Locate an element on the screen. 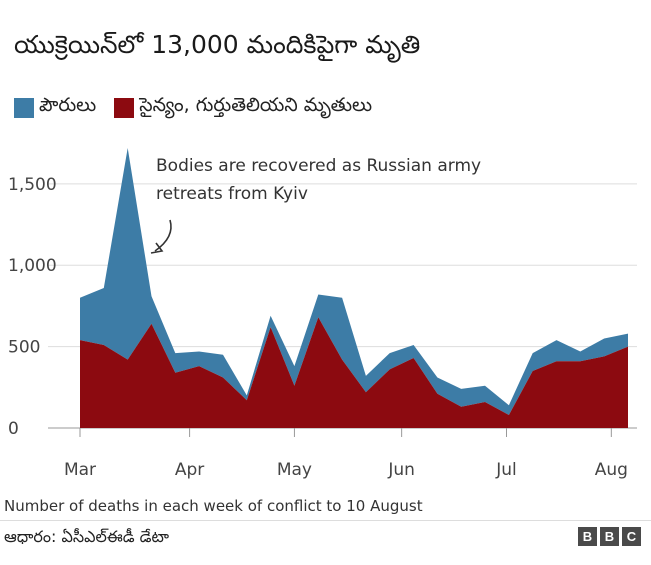 This screenshot has height=565, width=651. bbc-logo: B B C is located at coordinates (609, 536).